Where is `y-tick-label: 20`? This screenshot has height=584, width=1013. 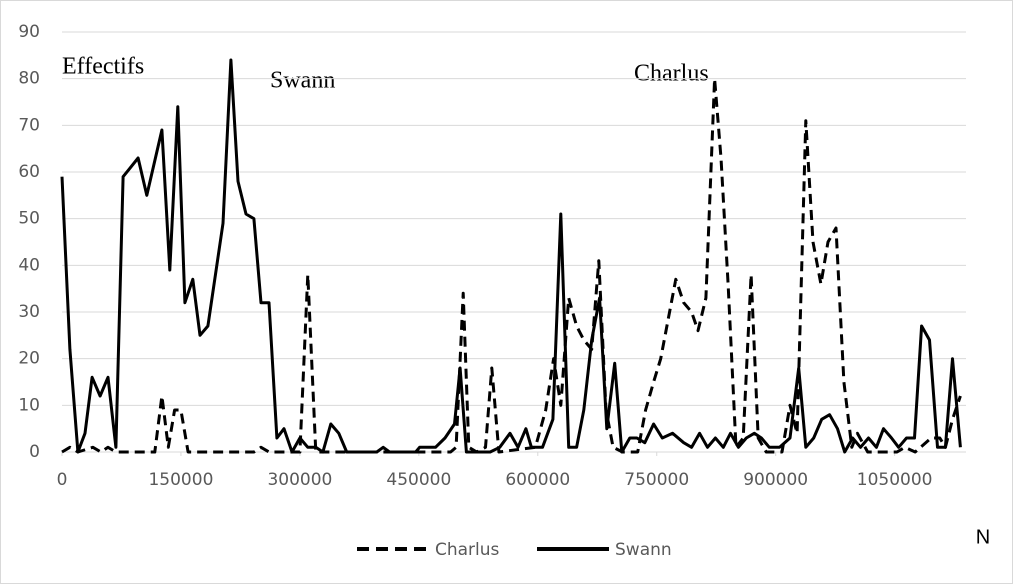
y-tick-label: 20 is located at coordinates (29, 359).